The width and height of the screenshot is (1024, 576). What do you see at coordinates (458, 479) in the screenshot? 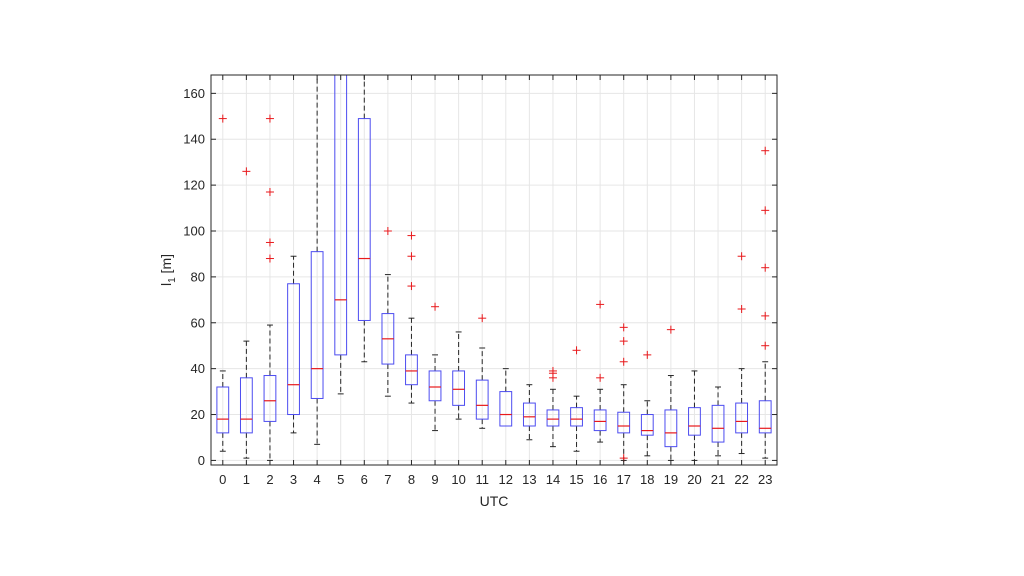
I see `x-tick-label: 10` at bounding box center [458, 479].